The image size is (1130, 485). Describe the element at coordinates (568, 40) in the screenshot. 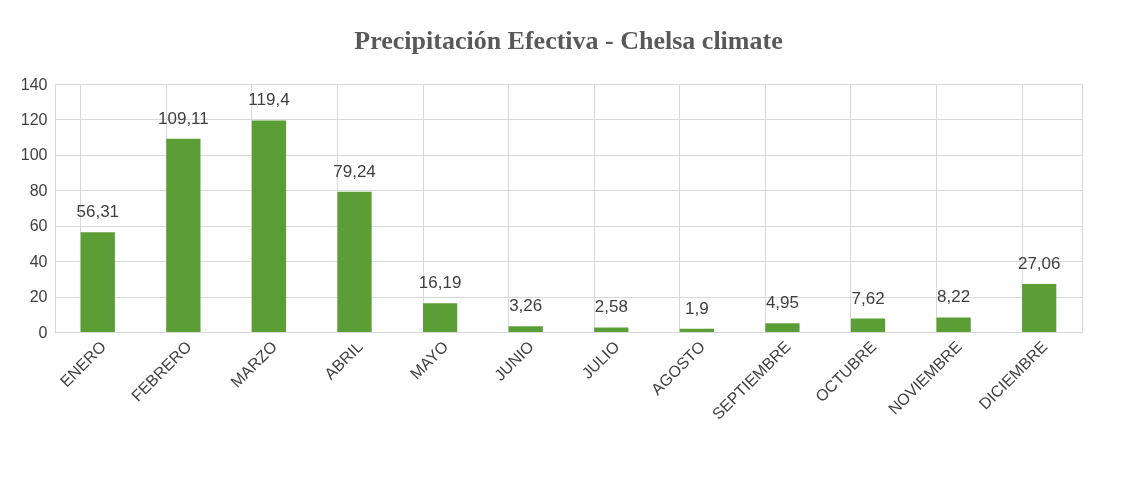

I see `chart-title: Precipitación Efectiva - Chelsa climate` at that location.